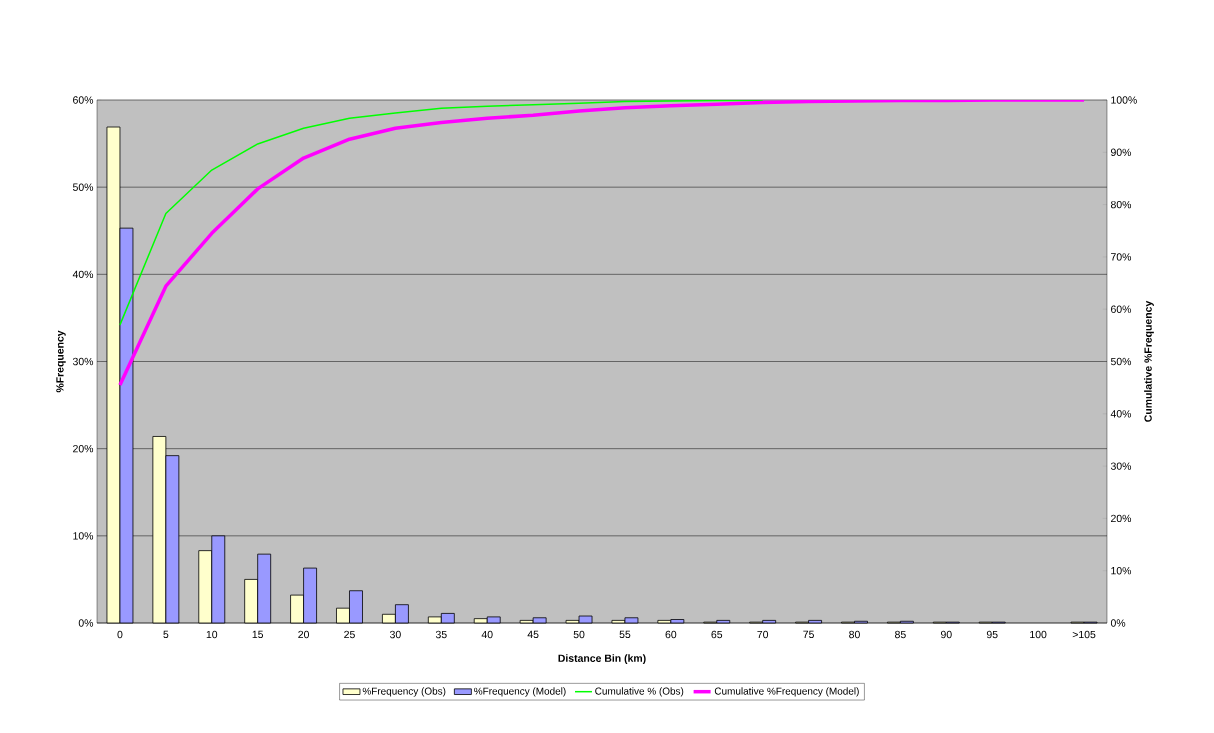  What do you see at coordinates (1121, 309) in the screenshot?
I see `y2-tick-label: 60%` at bounding box center [1121, 309].